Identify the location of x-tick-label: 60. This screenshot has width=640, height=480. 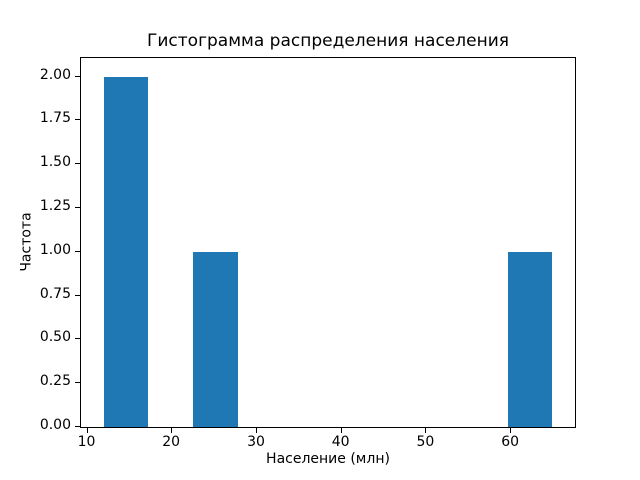
(510, 442).